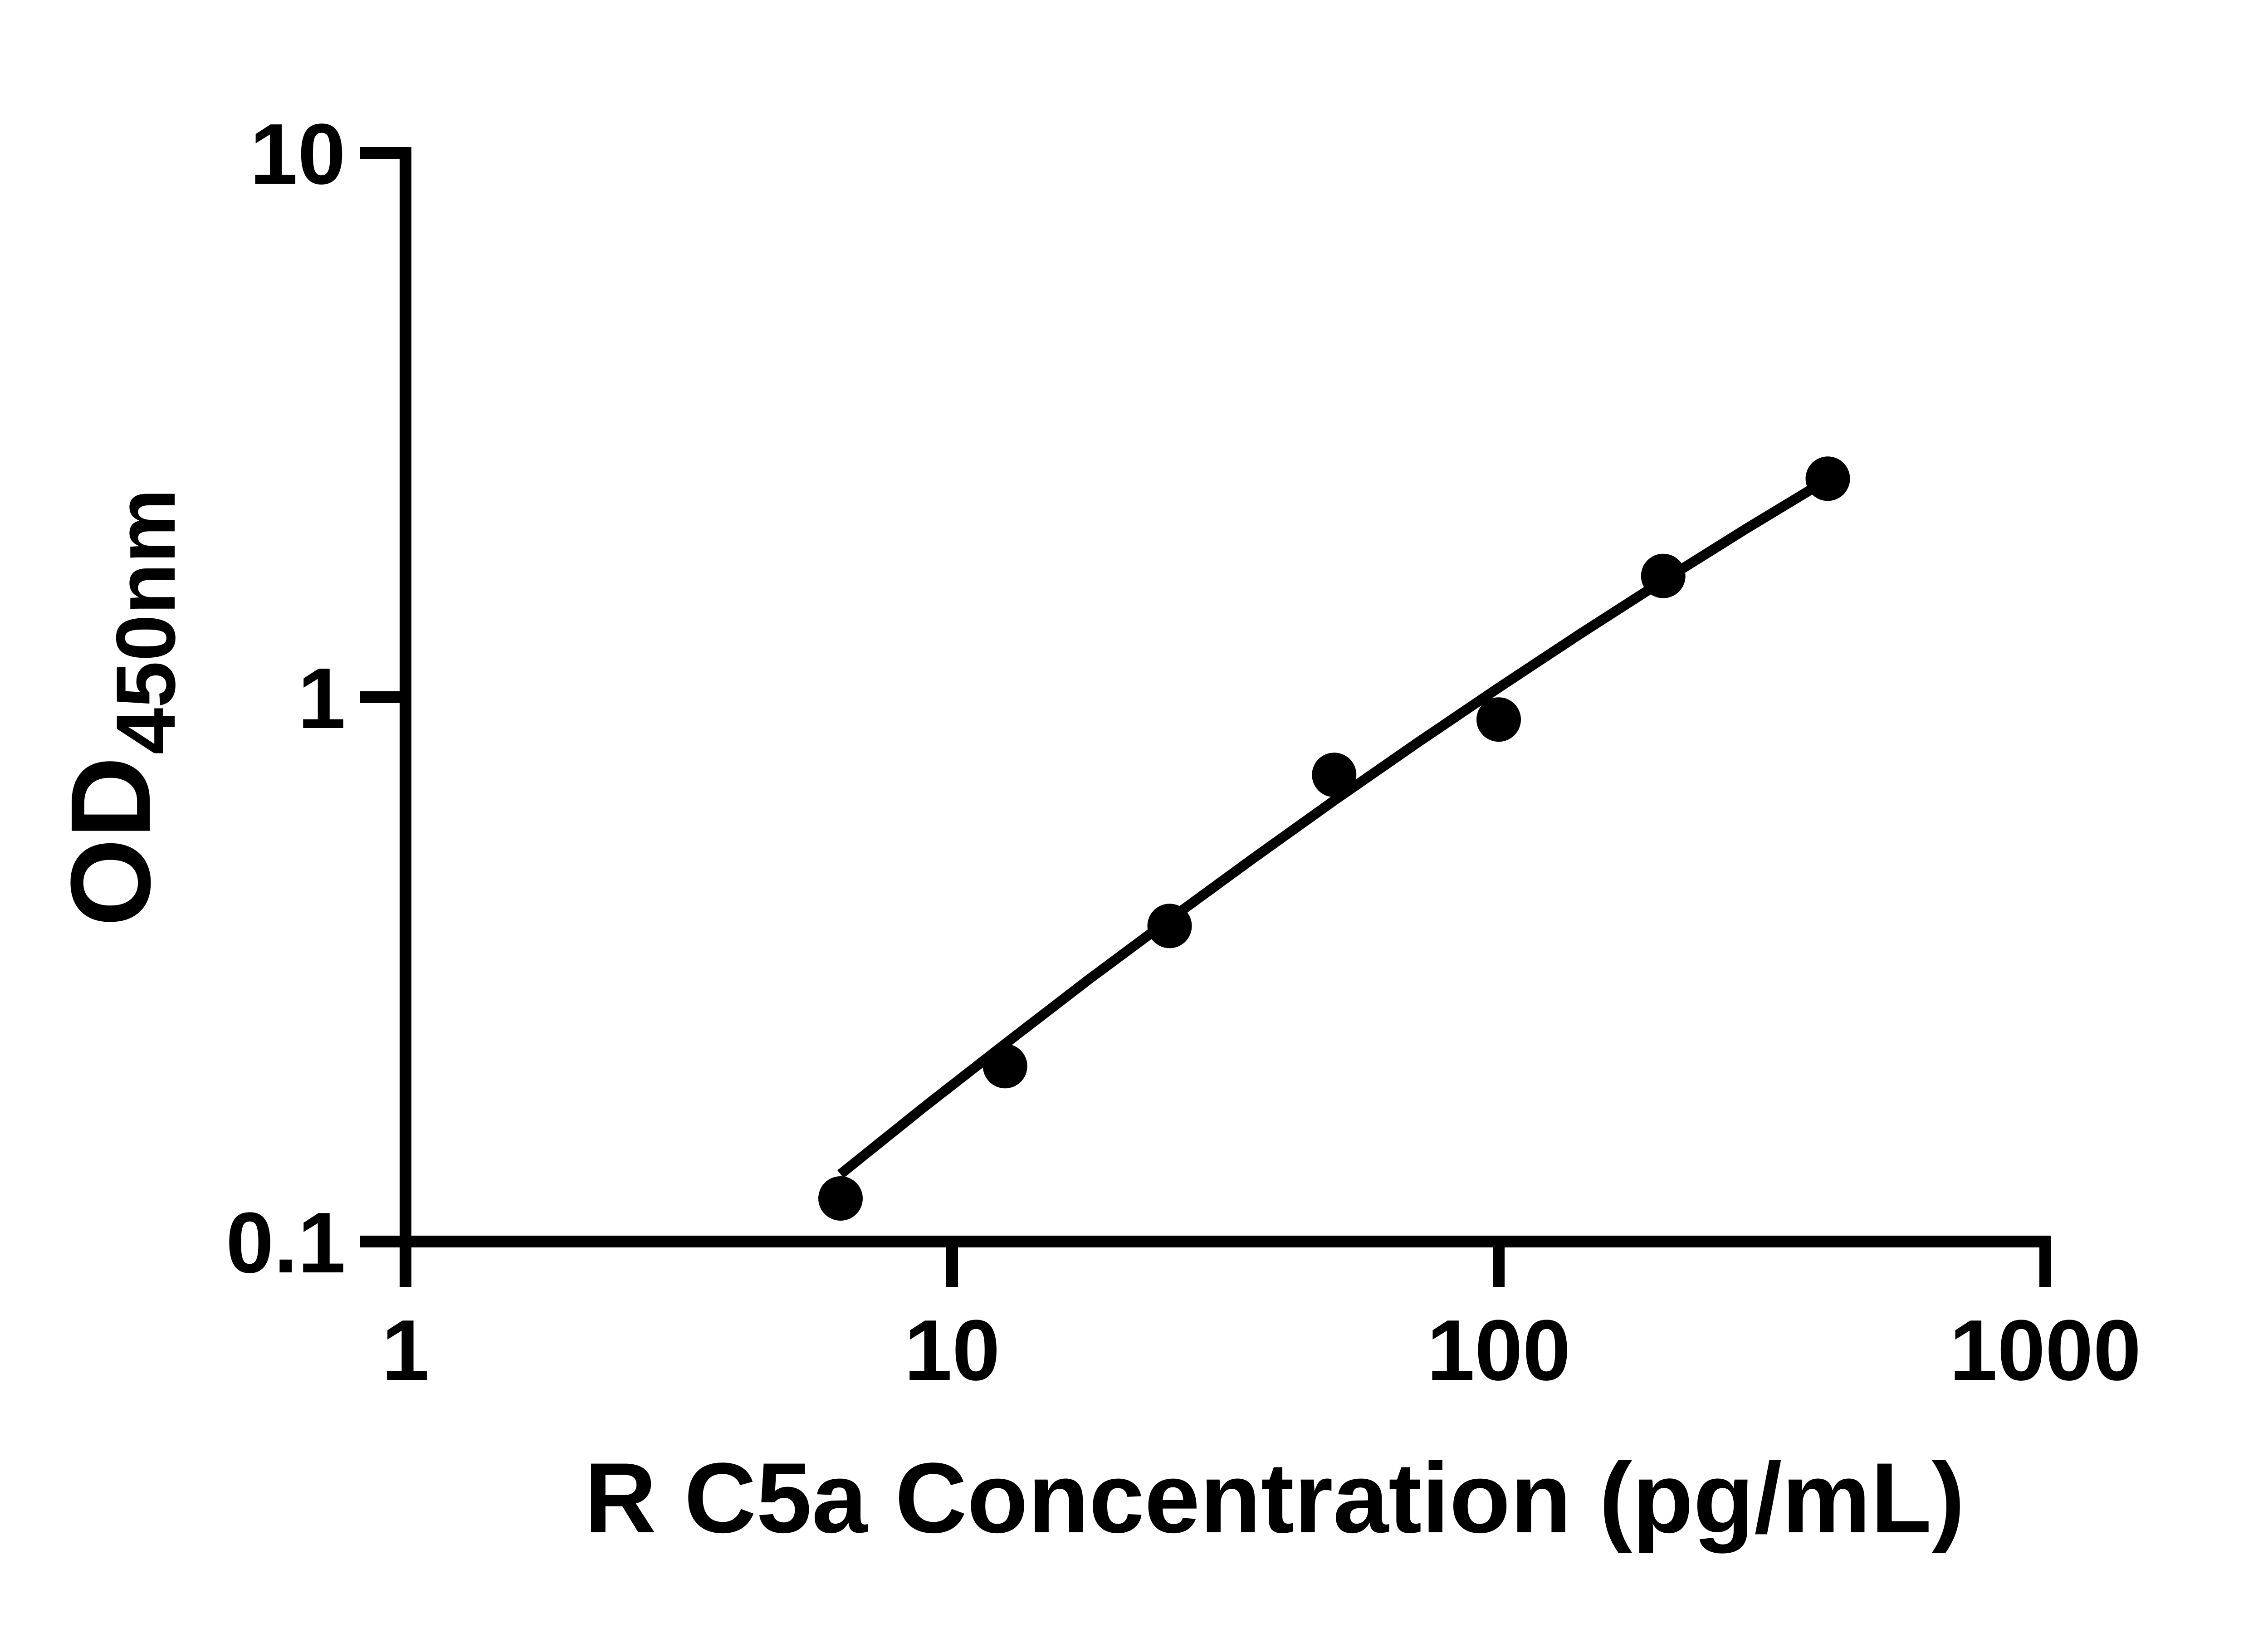 This screenshot has height=1633, width=2268. I want to click on x-tick-label: 100, so click(1499, 1350).